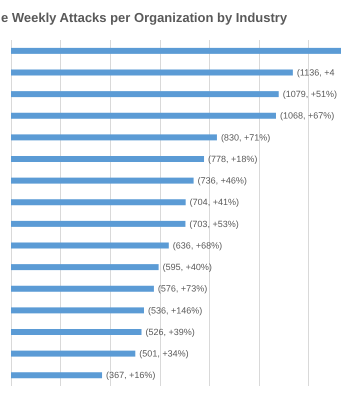 The width and height of the screenshot is (341, 400). Describe the element at coordinates (183, 289) in the screenshot. I see `data-label: (576, +73%)` at that location.